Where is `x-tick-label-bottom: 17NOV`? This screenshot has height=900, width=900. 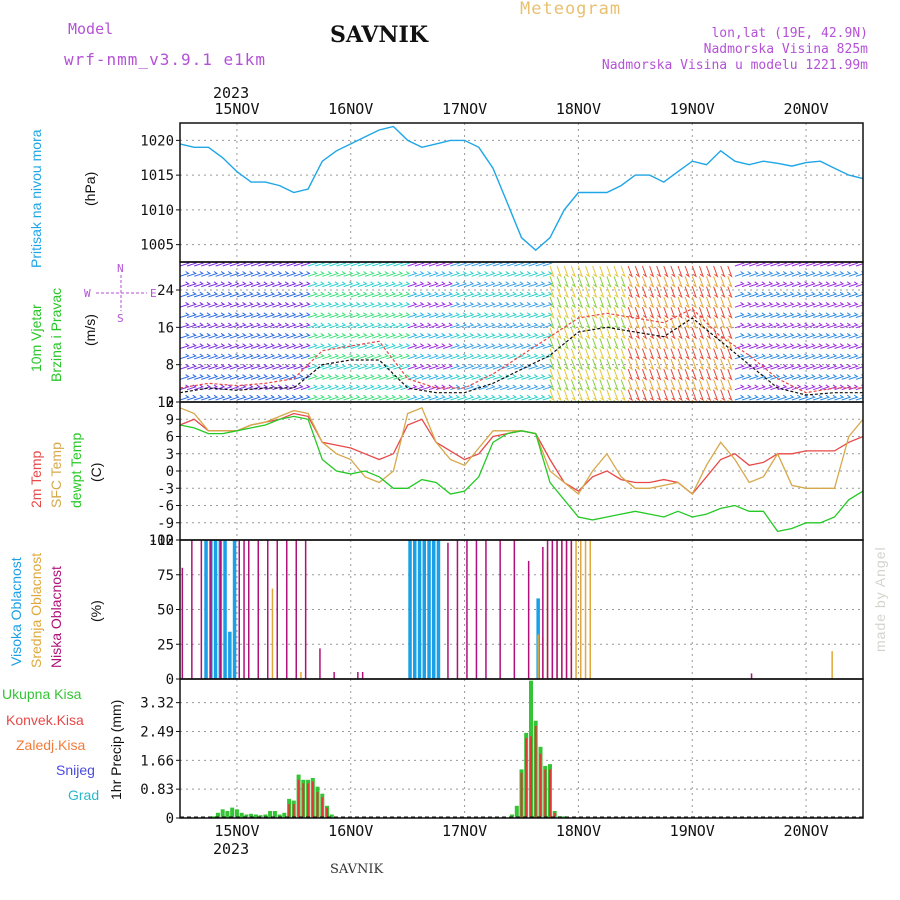 x-tick-label-bottom: 17NOV is located at coordinates (464, 831).